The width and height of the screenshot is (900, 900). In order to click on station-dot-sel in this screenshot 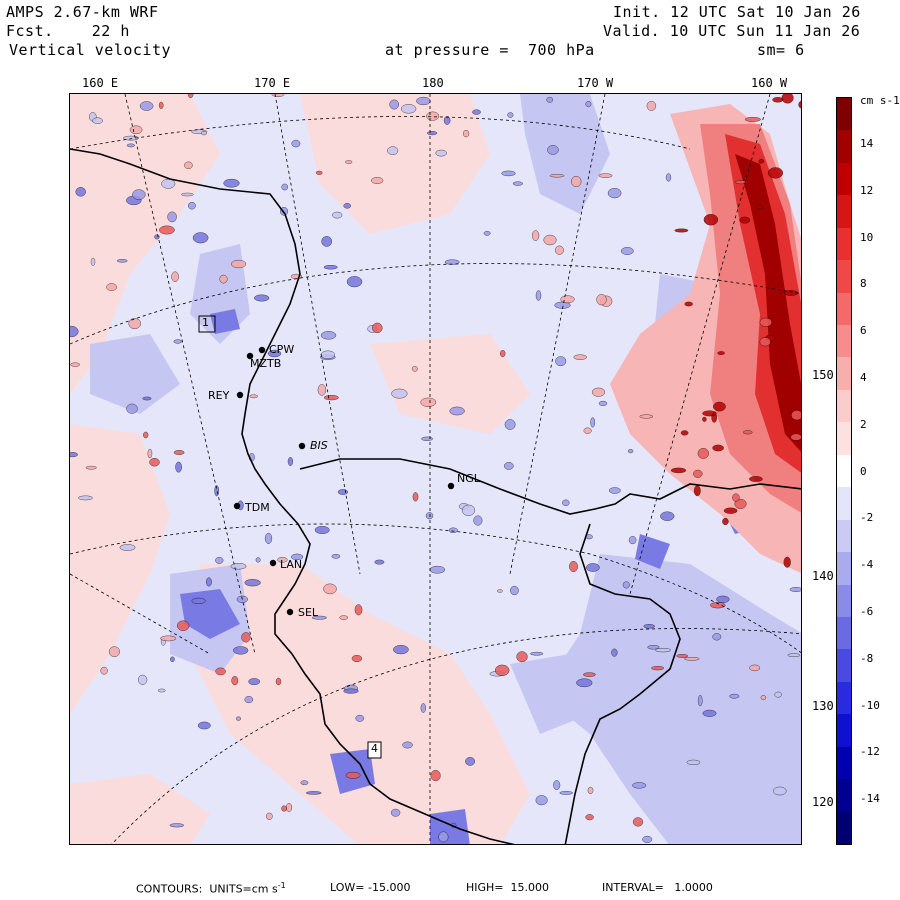, I will do `click(290, 612)`.